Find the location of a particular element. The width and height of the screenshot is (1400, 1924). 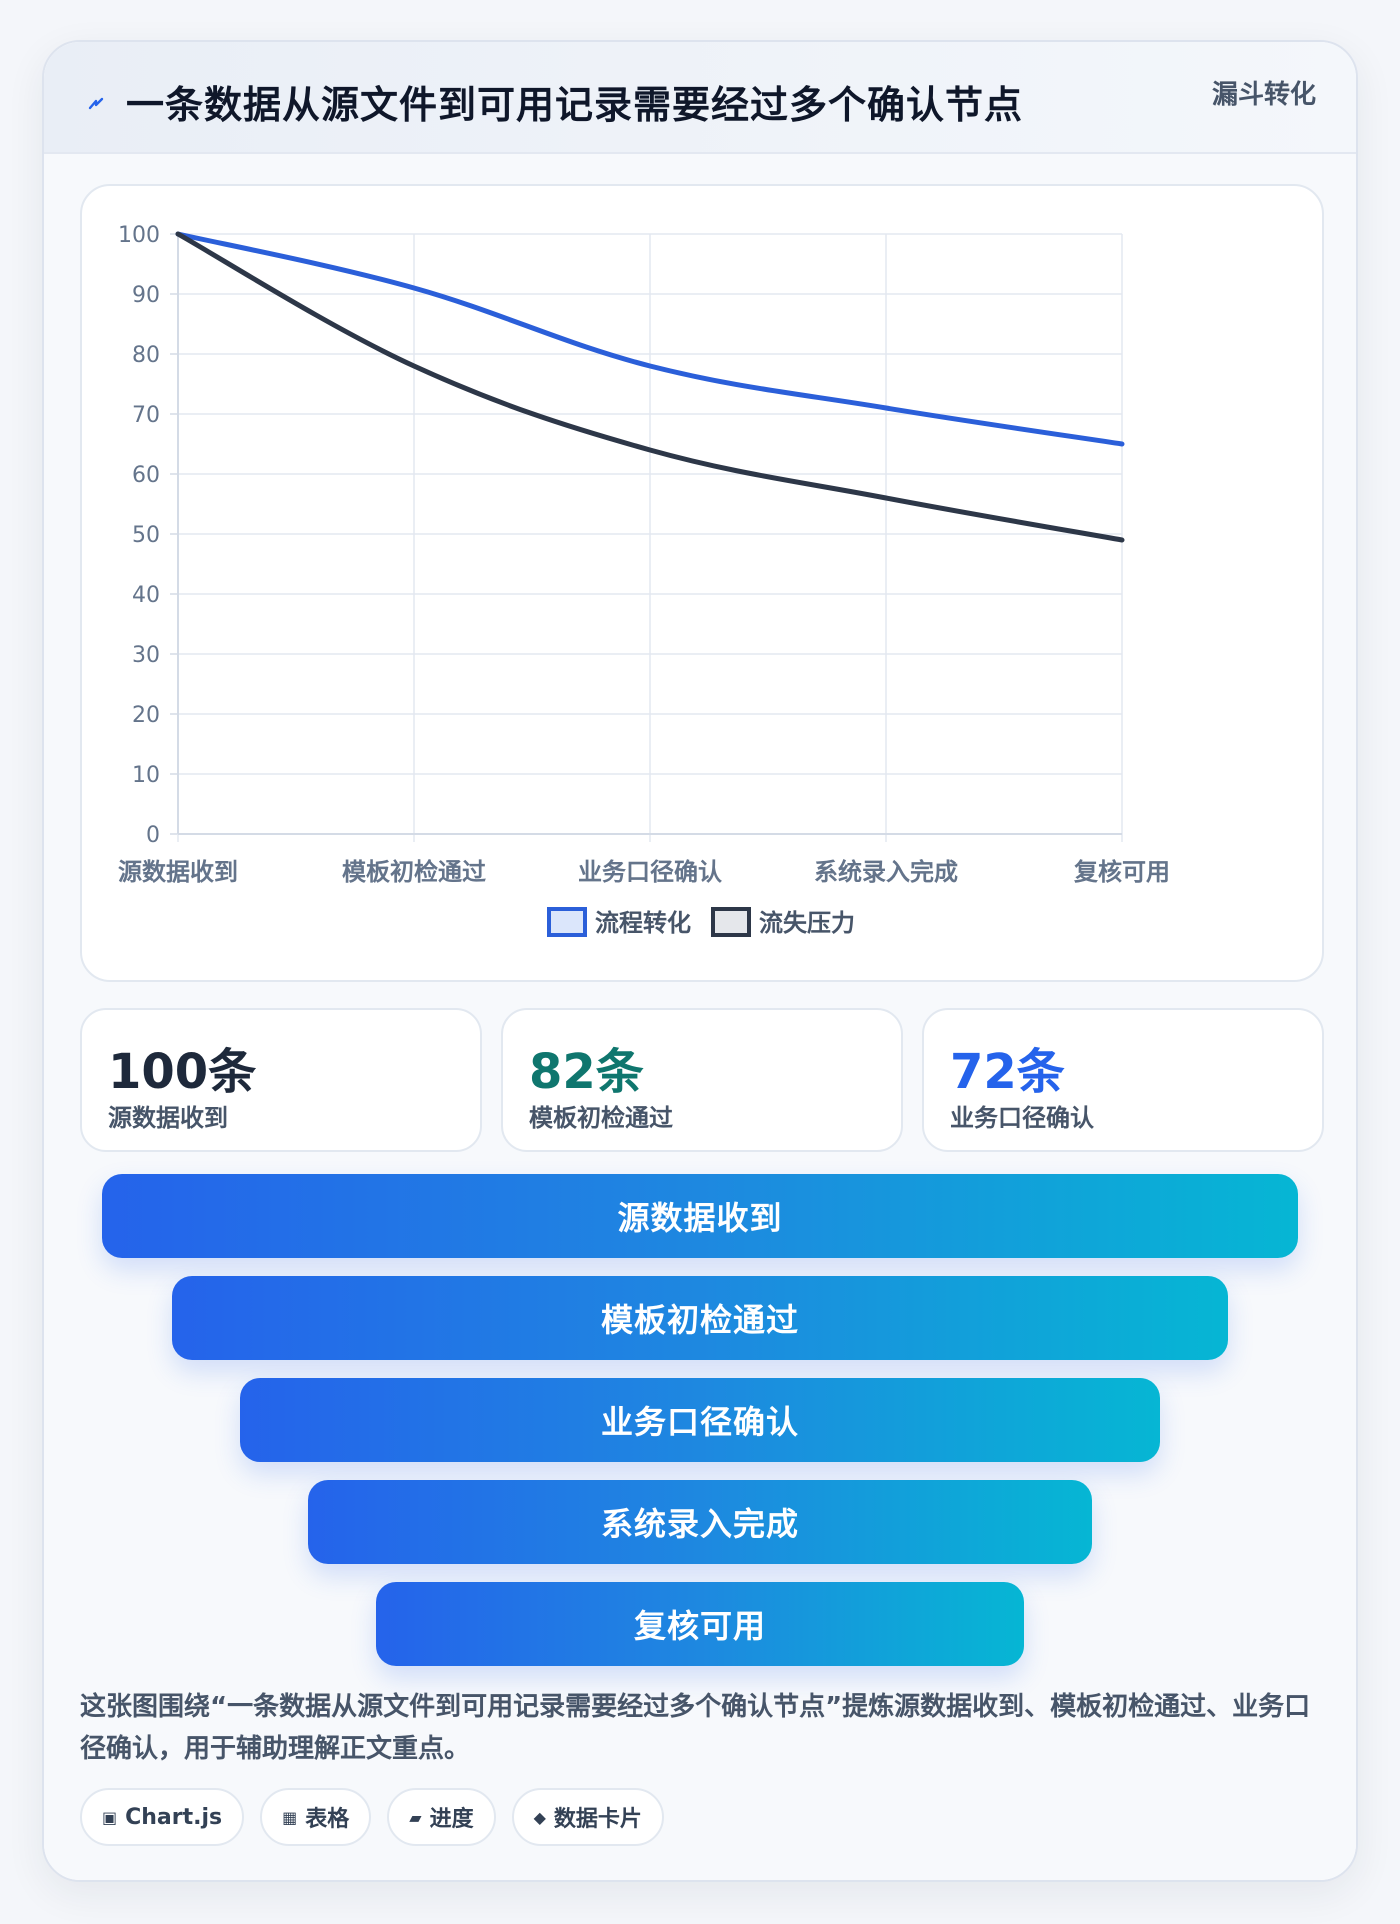

stat-card-3: 72条 业务口径确认 is located at coordinates (1123, 1080).